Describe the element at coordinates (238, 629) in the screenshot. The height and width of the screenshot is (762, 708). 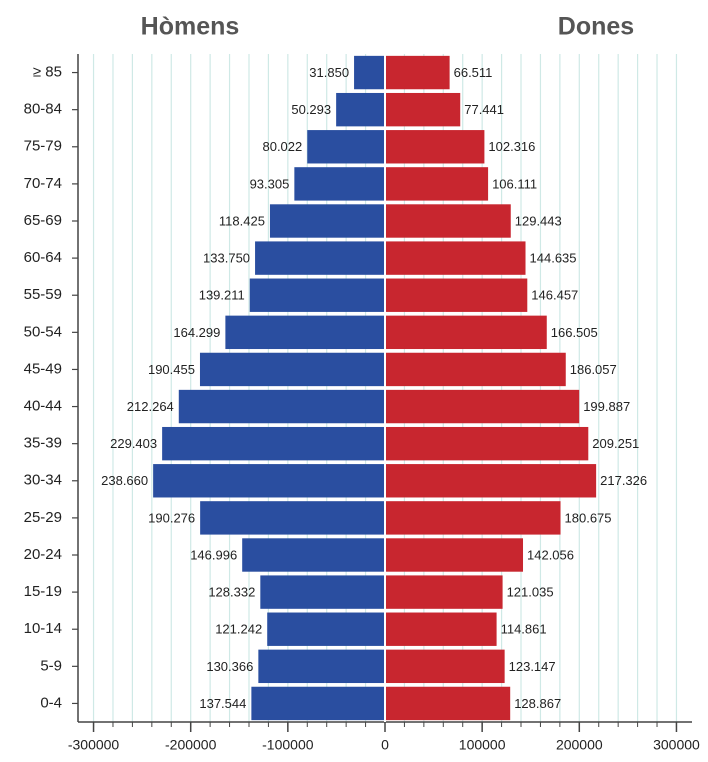
I see `value-label: 121.242` at that location.